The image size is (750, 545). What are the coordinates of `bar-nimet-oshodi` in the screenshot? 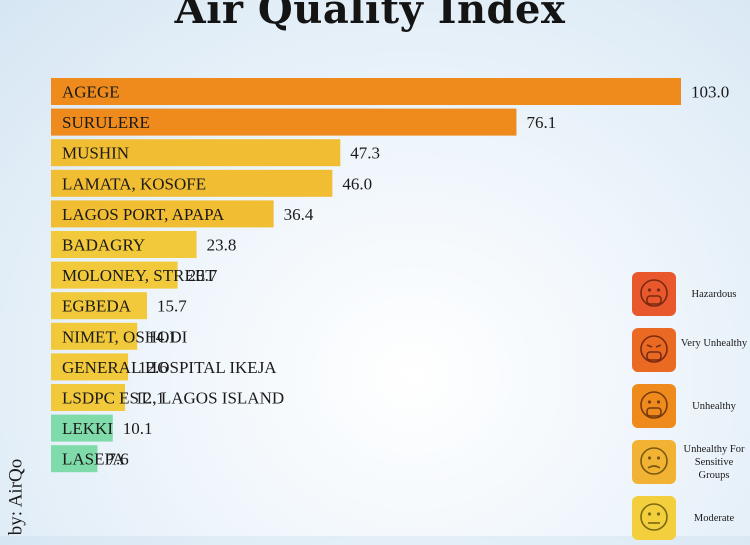 It's located at (94, 336).